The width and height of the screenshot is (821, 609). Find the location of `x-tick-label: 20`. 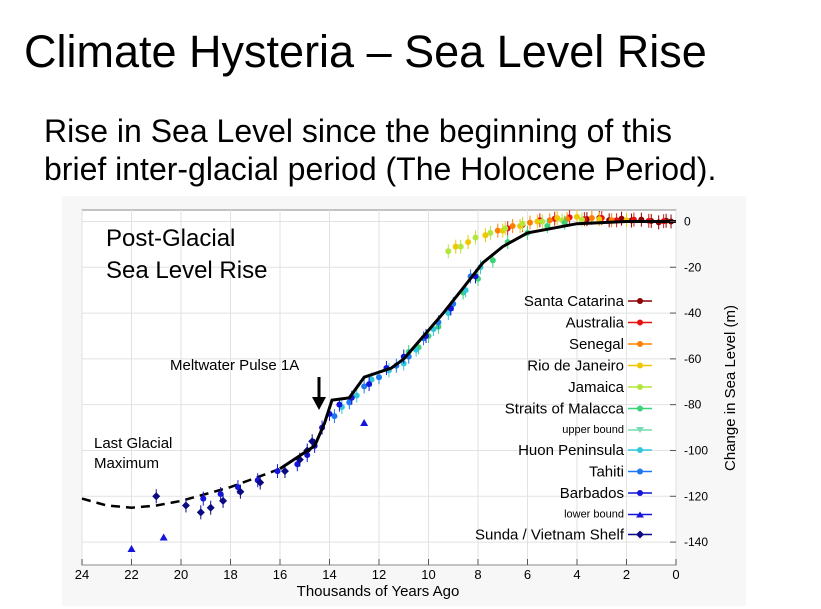

x-tick-label: 20 is located at coordinates (181, 574).